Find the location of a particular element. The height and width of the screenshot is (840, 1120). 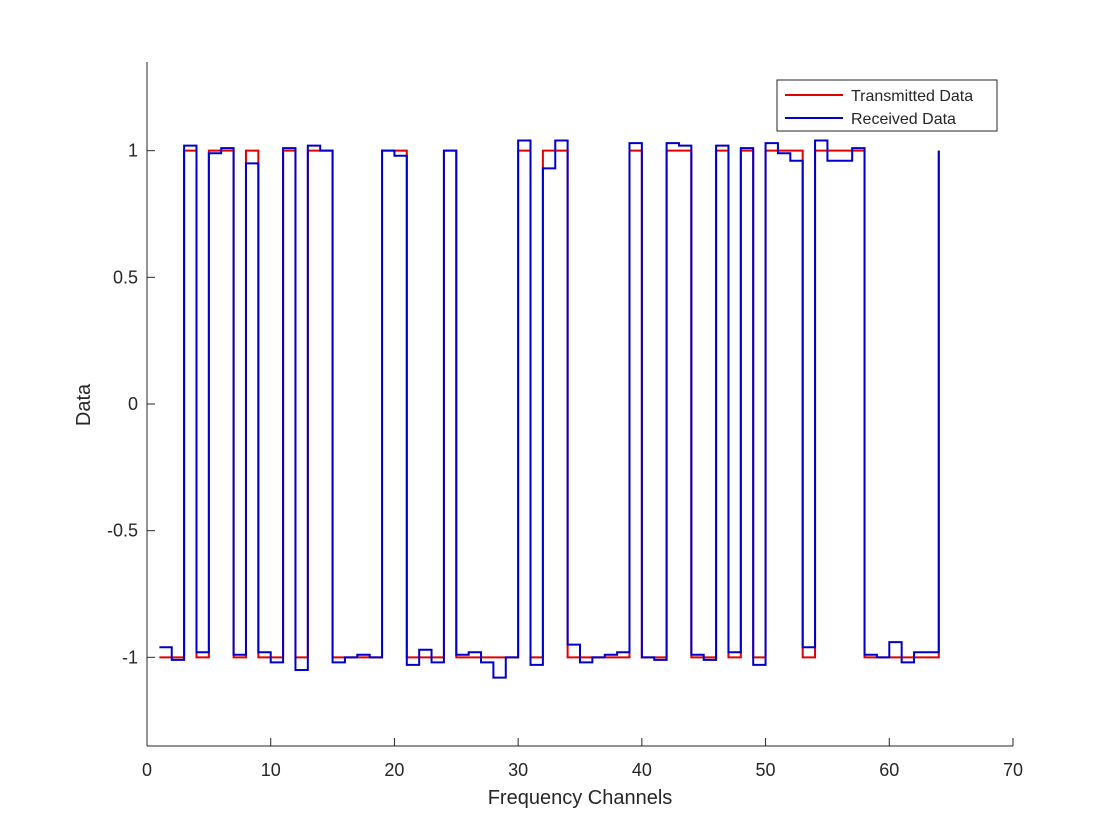

x-tick-label: 30 is located at coordinates (518, 770).